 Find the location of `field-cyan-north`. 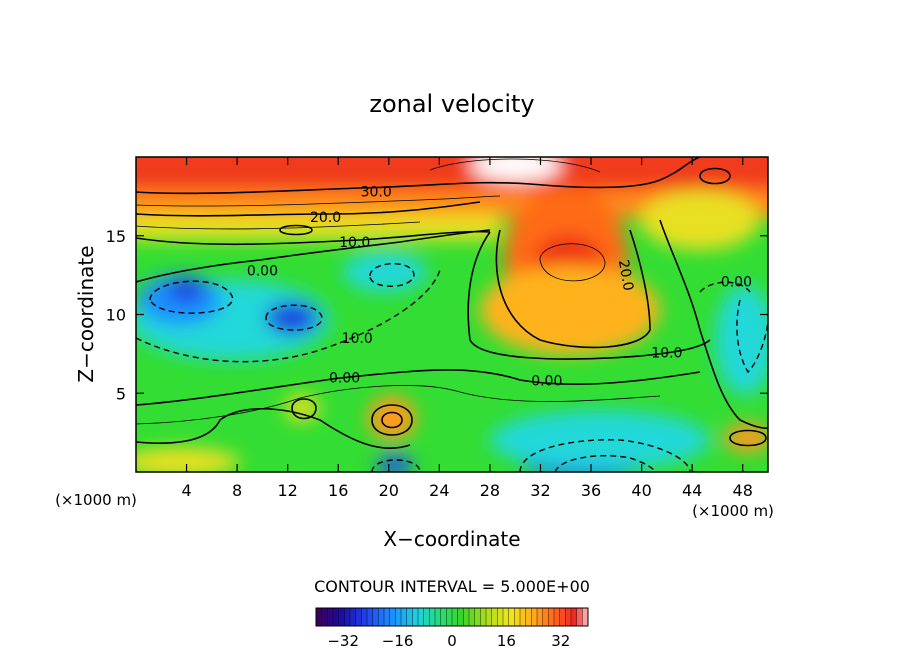

field-cyan-north is located at coordinates (385, 272).